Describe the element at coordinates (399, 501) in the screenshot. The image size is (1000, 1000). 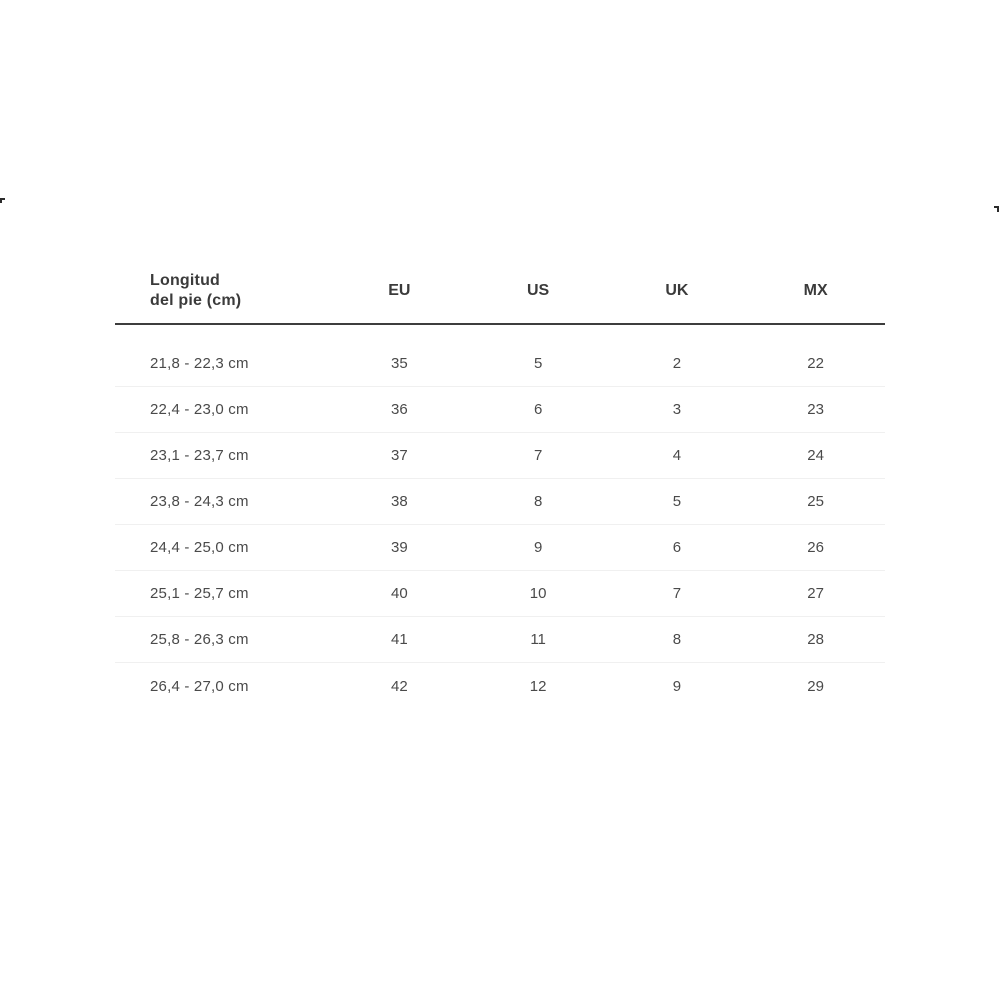
I see `eu-size-cell: 38` at that location.